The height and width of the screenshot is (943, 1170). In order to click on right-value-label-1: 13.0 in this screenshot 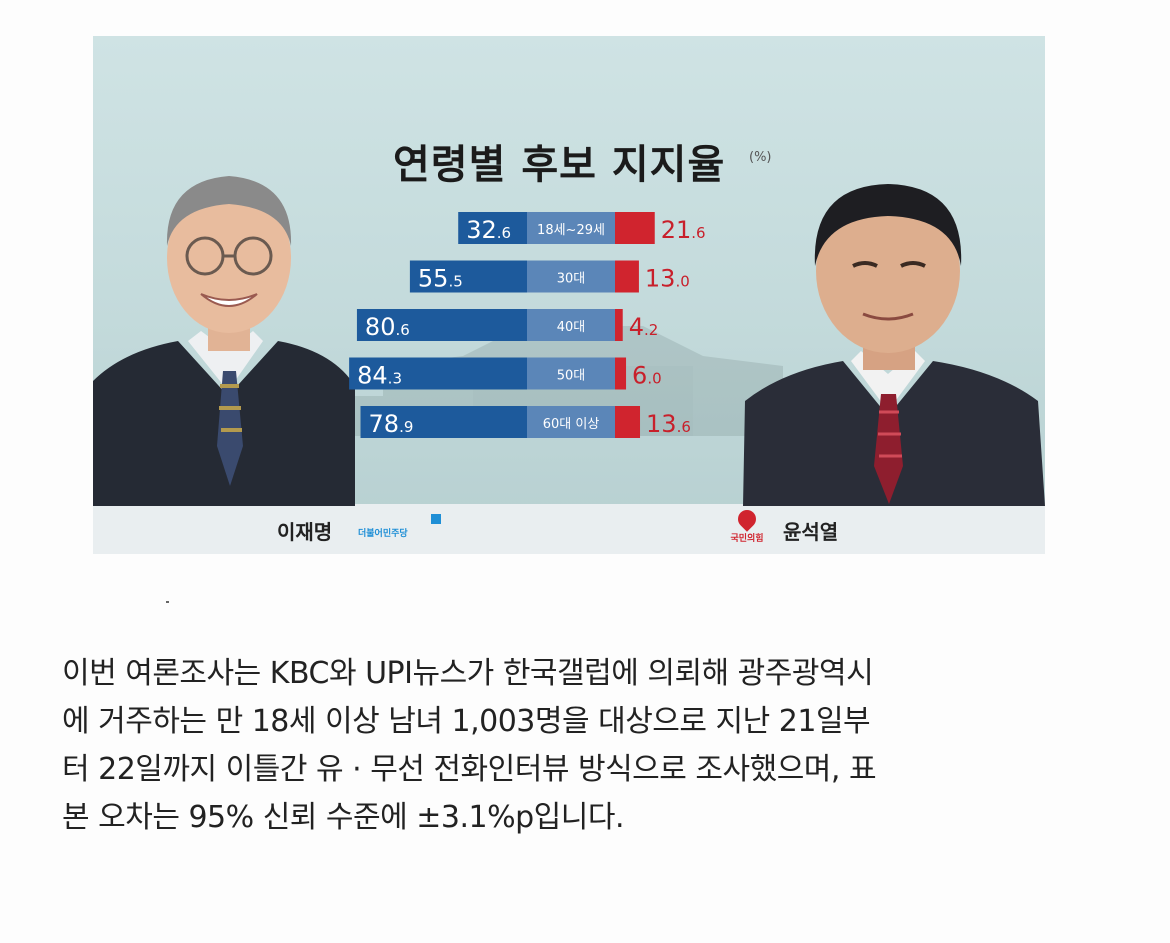, I will do `click(667, 279)`.